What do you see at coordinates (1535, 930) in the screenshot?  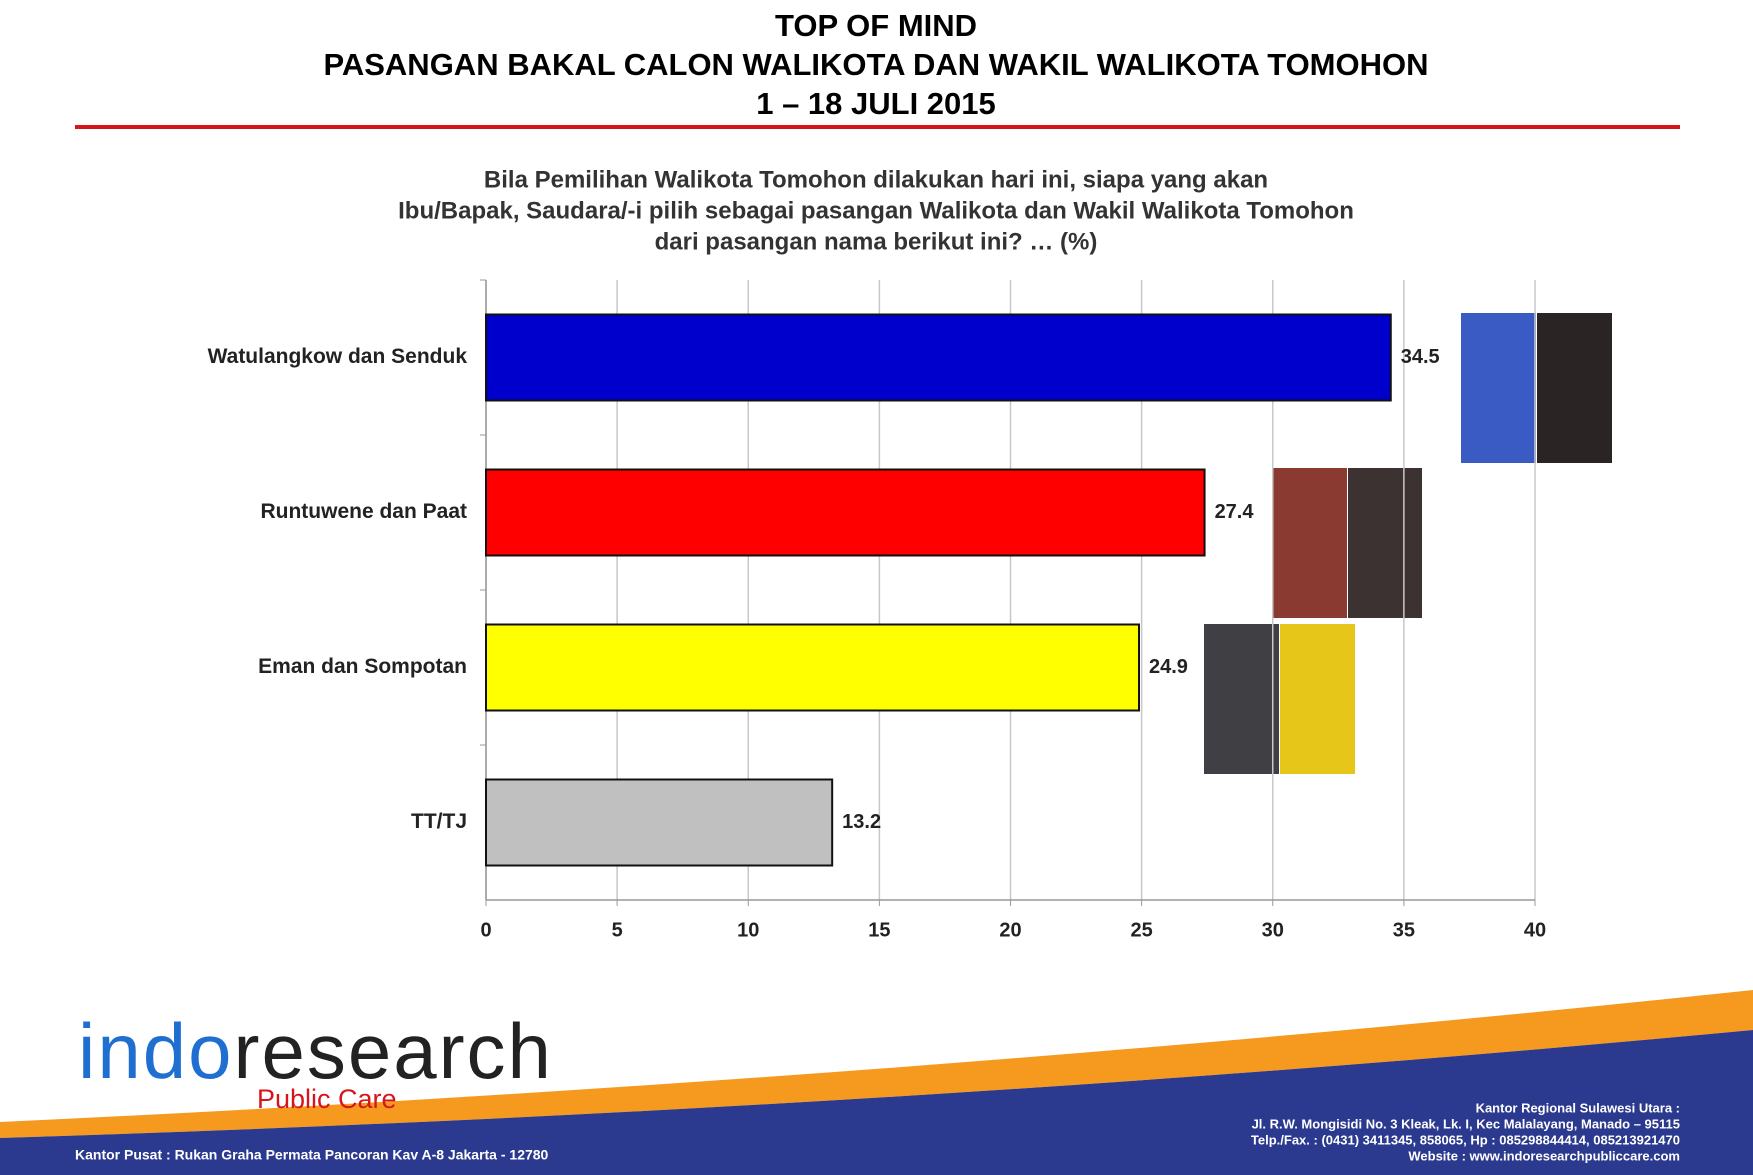 I see `x-tick-label: 40` at bounding box center [1535, 930].